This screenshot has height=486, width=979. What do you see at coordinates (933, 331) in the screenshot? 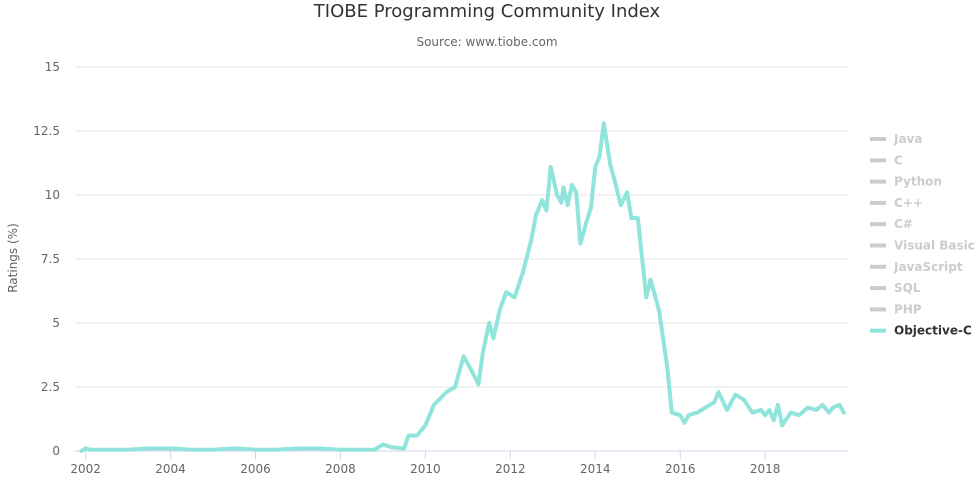
I see `legend-label: Objective-C` at bounding box center [933, 331].